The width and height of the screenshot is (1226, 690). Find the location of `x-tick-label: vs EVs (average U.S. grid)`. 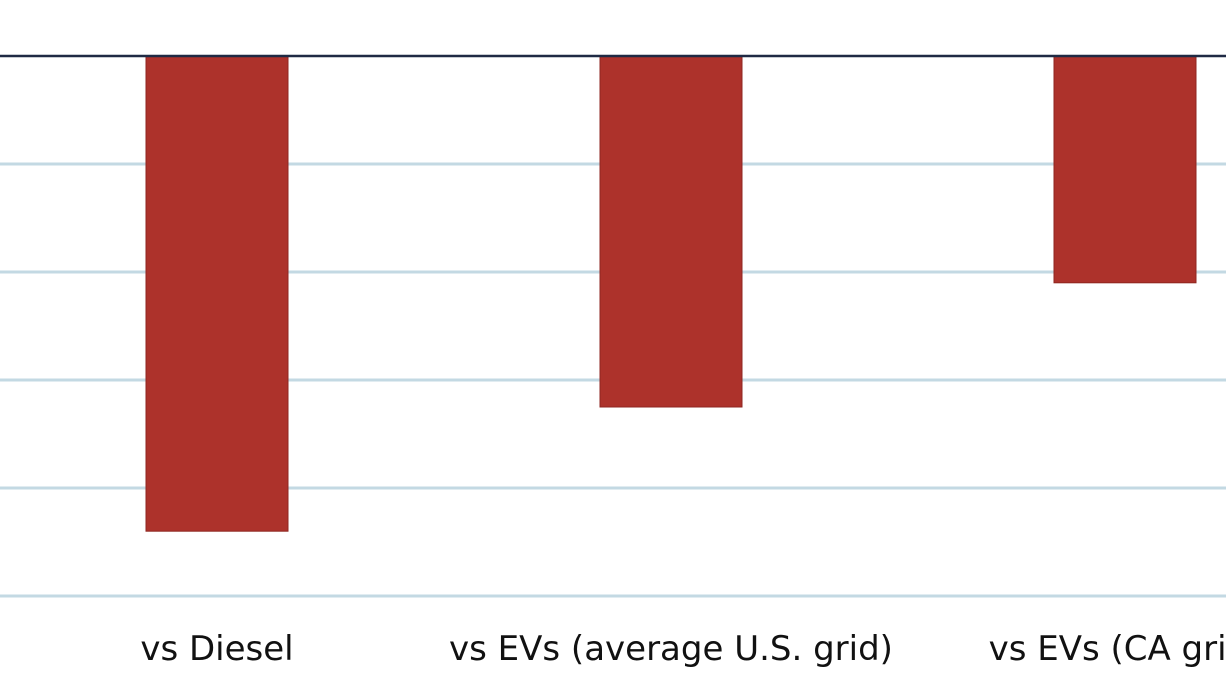

x-tick-label: vs EVs (average U.S. grid) is located at coordinates (671, 649).